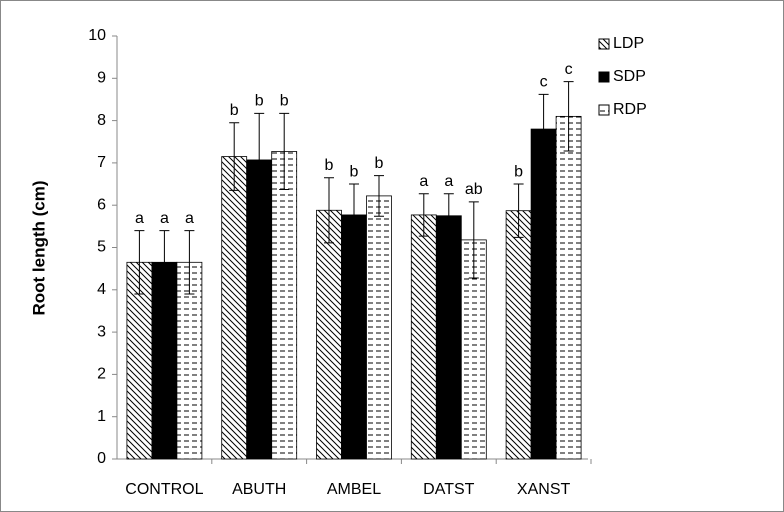 The height and width of the screenshot is (512, 784). I want to click on x-tick-label: ABUTH, so click(259, 489).